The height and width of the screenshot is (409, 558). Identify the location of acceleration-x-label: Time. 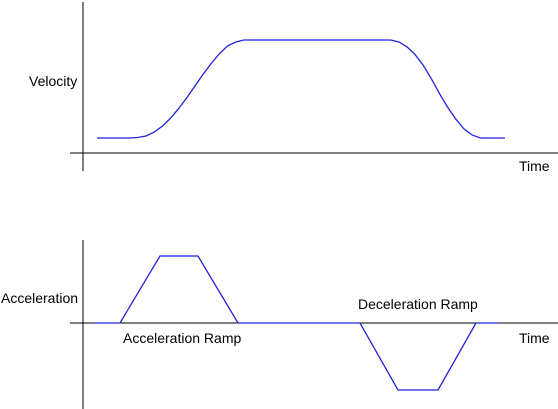
(534, 338).